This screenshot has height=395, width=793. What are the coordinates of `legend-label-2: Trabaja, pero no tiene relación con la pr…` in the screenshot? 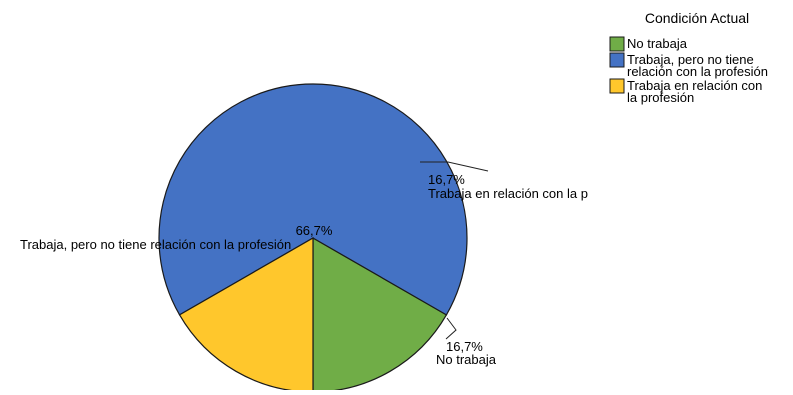 It's located at (697, 65).